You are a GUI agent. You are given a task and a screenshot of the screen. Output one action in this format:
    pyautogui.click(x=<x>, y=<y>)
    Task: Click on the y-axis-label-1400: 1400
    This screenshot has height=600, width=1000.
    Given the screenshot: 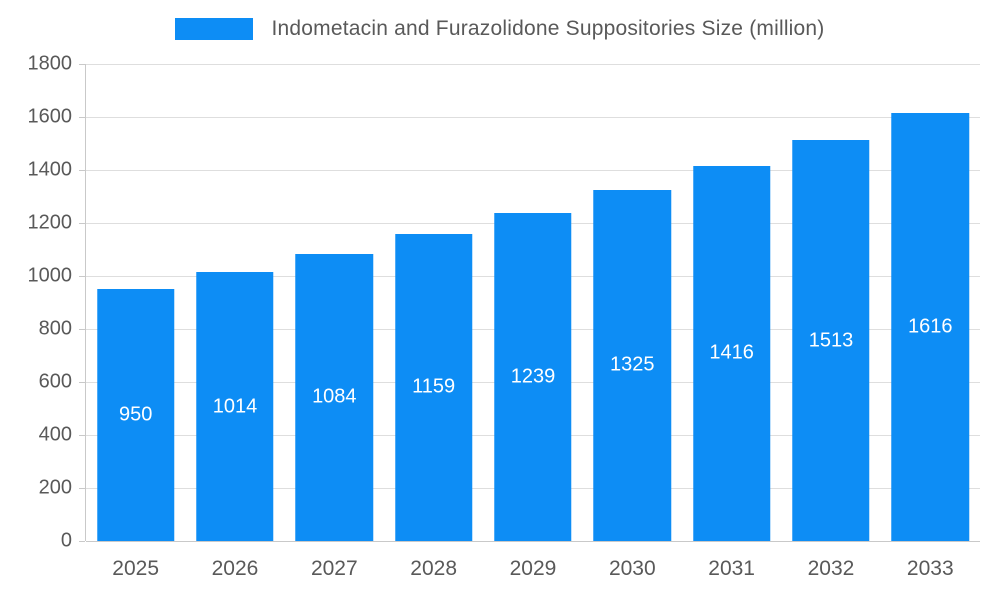 What is the action you would take?
    pyautogui.click(x=50, y=169)
    